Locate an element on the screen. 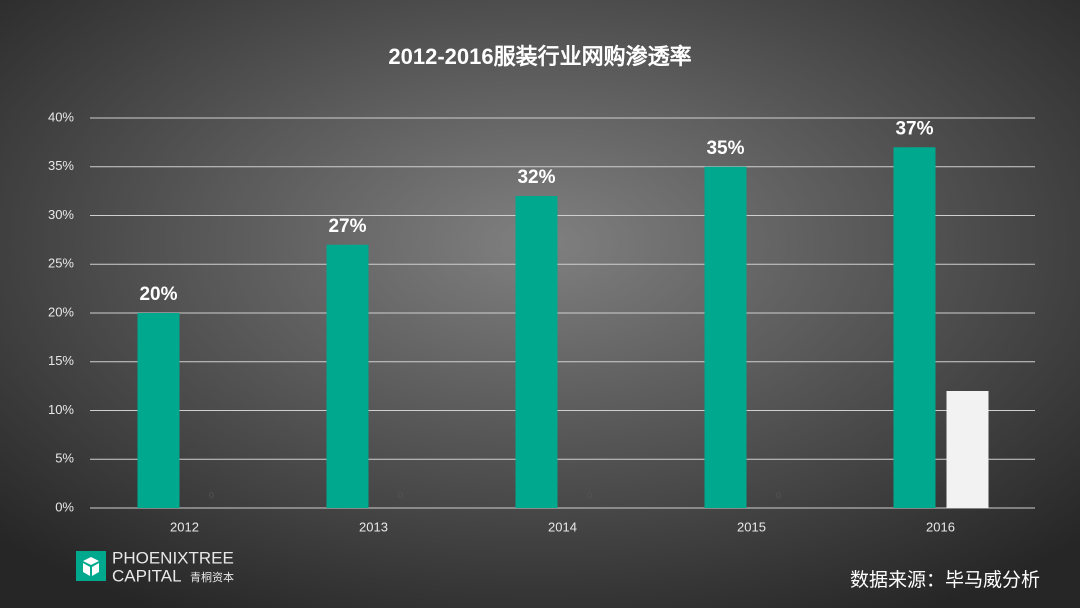 The image size is (1080, 608). logo-icon is located at coordinates (91, 566).